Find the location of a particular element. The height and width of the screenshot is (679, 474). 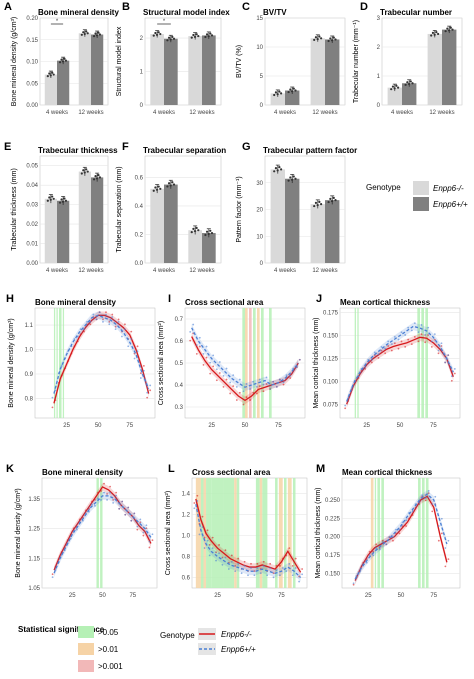

panel-b-letter: B is located at coordinates (126, 7).